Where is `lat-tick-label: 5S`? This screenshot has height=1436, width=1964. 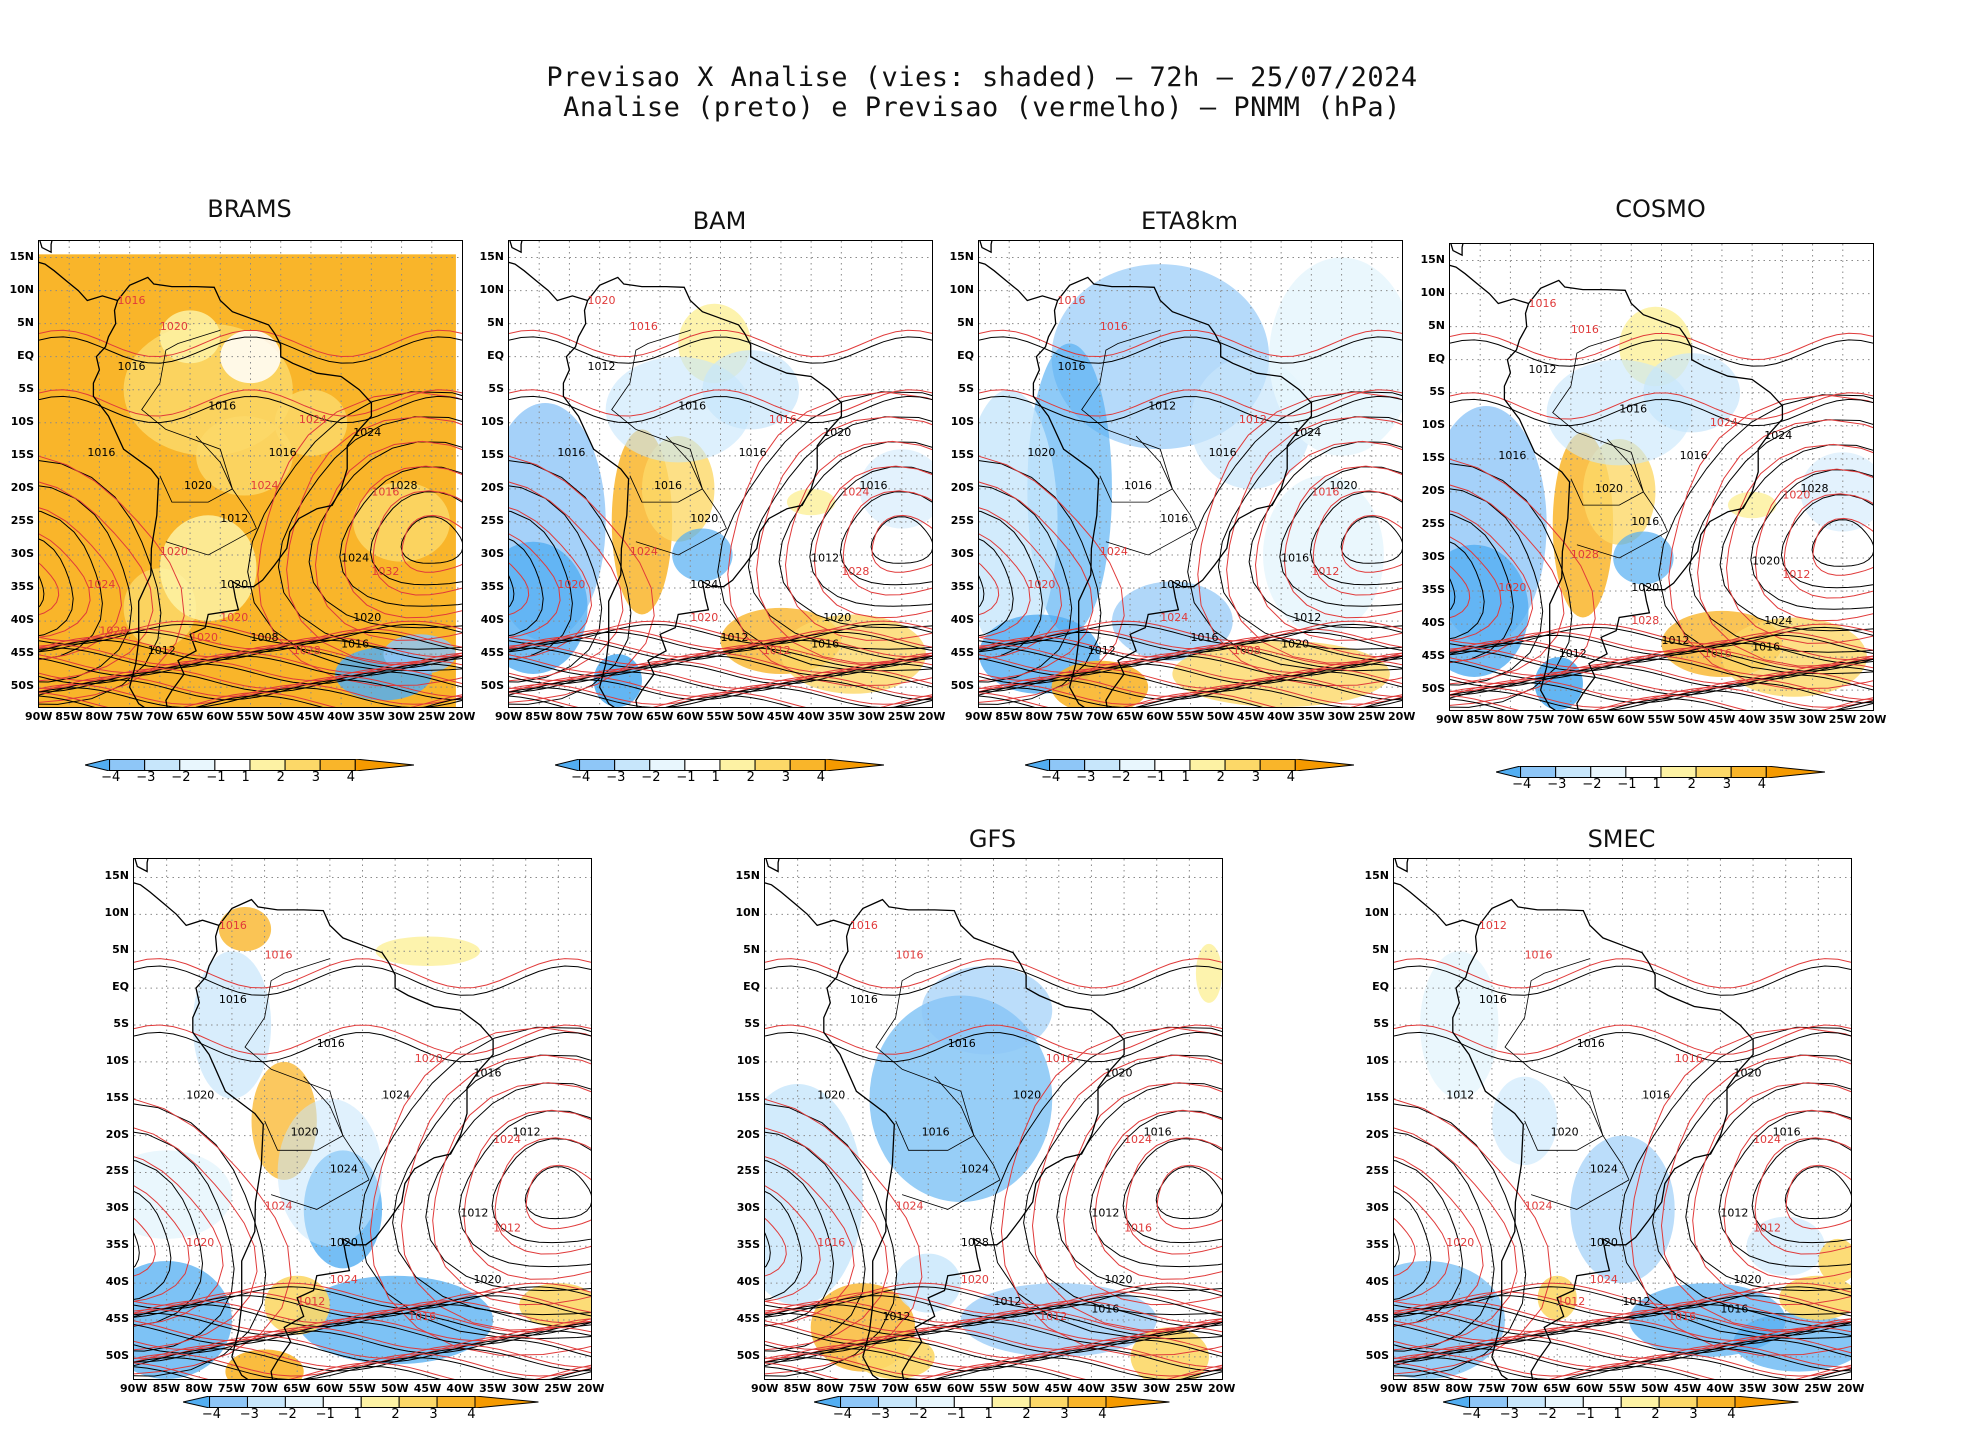 lat-tick-label: 5S is located at coordinates (121, 1023).